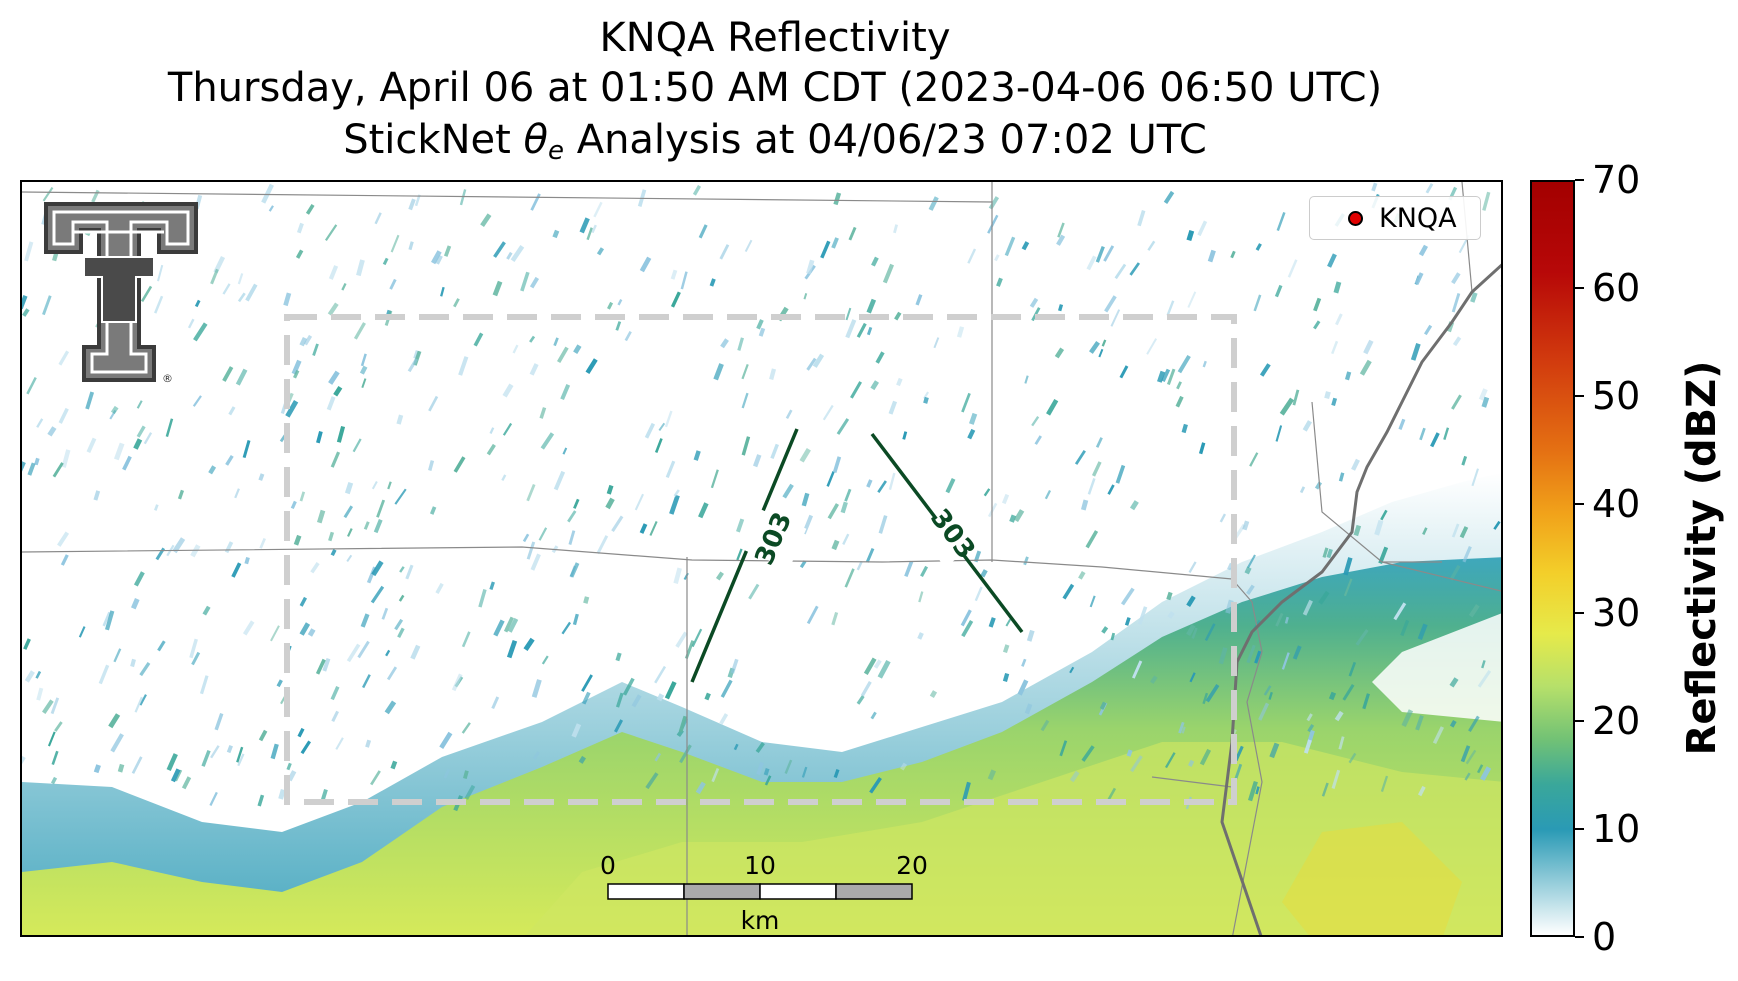  I want to click on colorbar-tick-label: 0, so click(1604, 937).